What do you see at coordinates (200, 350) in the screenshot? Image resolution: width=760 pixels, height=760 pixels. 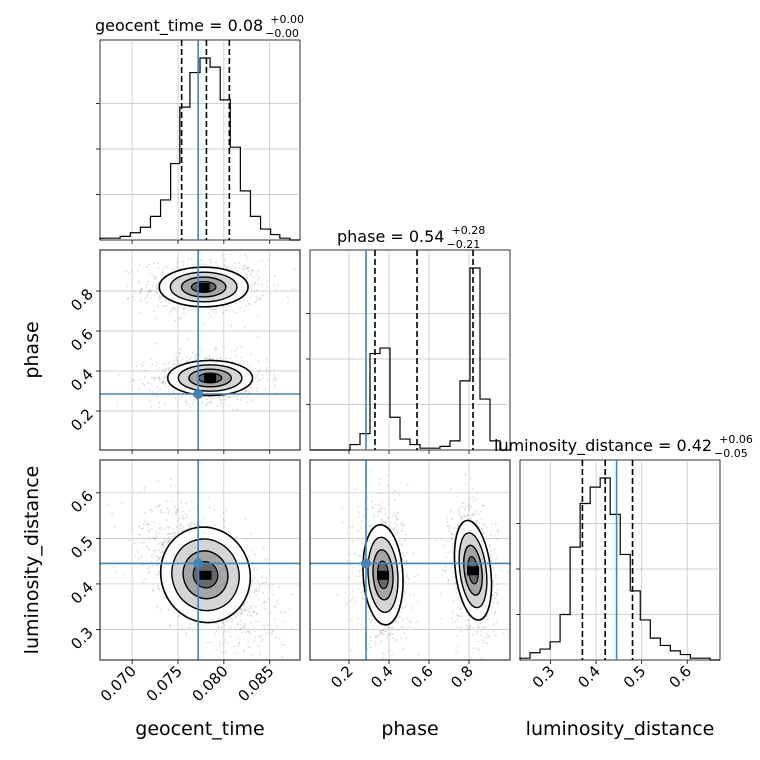 I see `scatter-panel-geocent_time-phase` at bounding box center [200, 350].